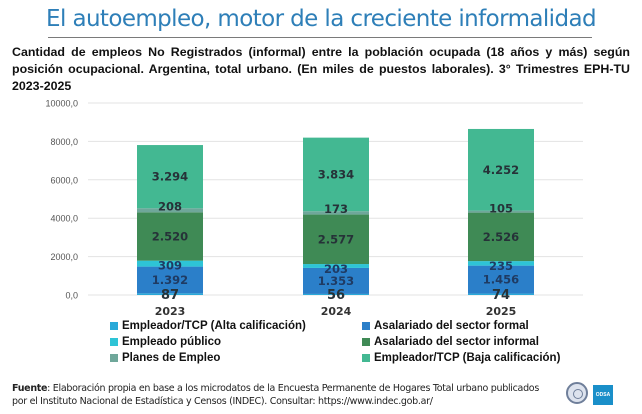 The width and height of the screenshot is (642, 414). I want to click on data-label: 309, so click(170, 266).